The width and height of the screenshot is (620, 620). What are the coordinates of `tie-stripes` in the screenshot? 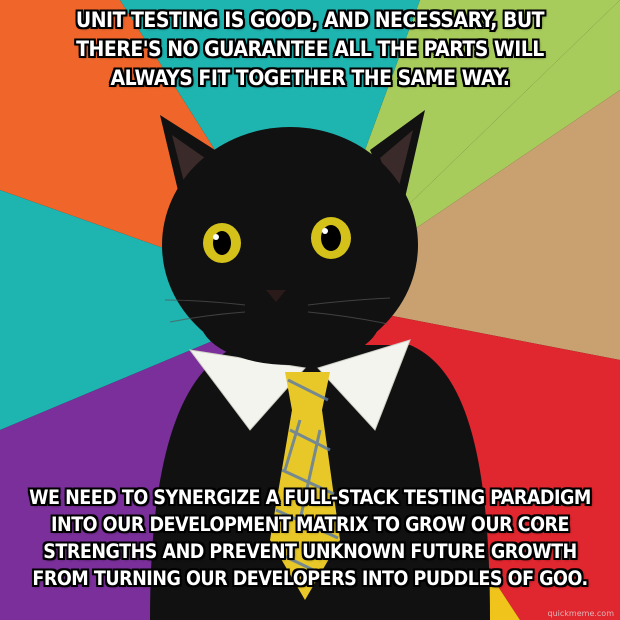 It's located at (307, 479).